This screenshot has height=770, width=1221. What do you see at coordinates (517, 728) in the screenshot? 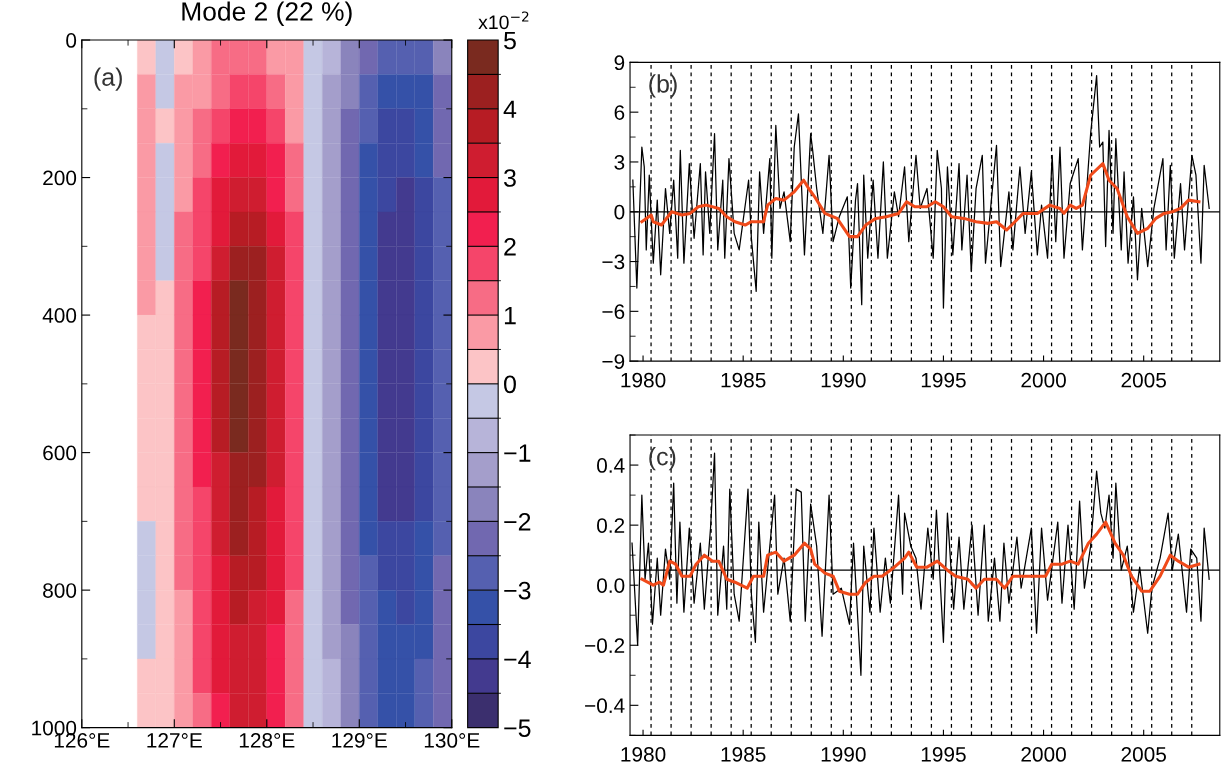
I see `color-bar-label: −5` at bounding box center [517, 728].